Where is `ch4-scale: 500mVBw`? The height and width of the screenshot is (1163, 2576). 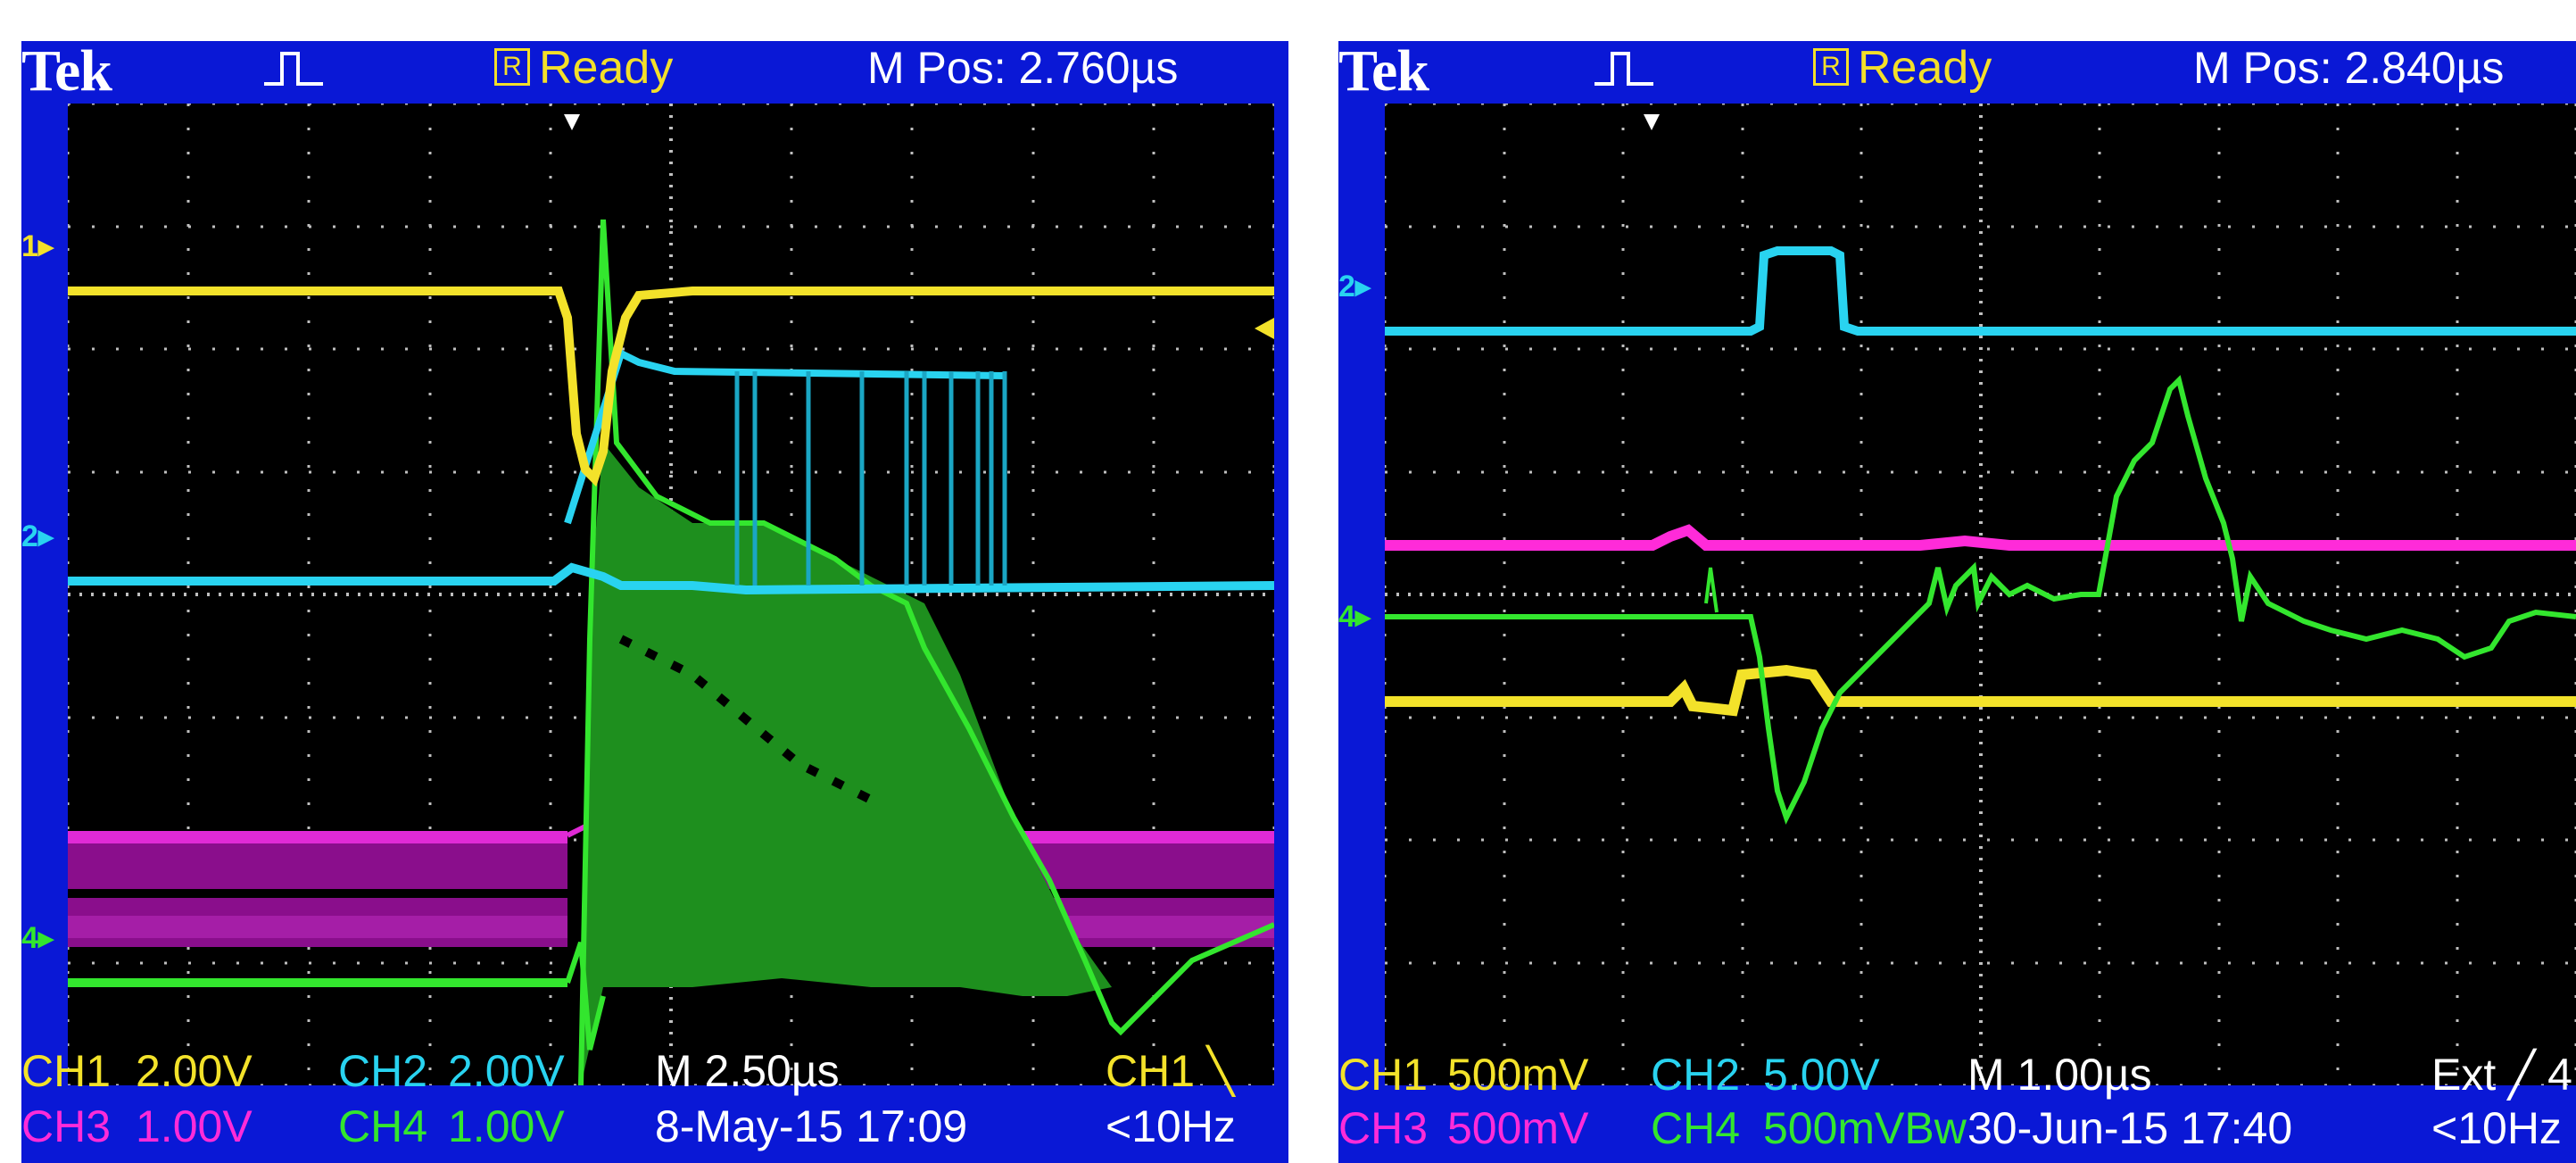
ch4-scale: 500mVBw is located at coordinates (1865, 1128).